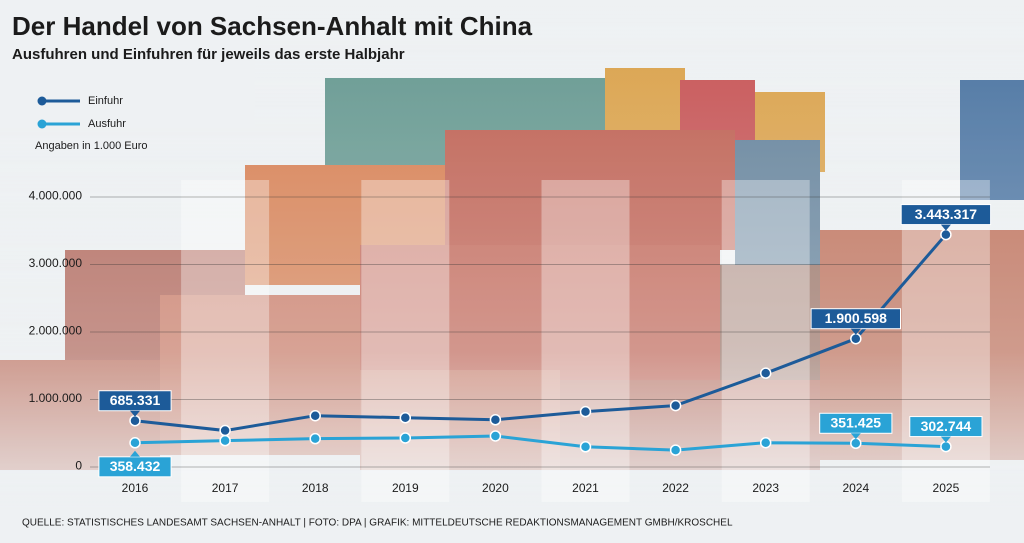  I want to click on x-tick-label: 2016, so click(135, 488).